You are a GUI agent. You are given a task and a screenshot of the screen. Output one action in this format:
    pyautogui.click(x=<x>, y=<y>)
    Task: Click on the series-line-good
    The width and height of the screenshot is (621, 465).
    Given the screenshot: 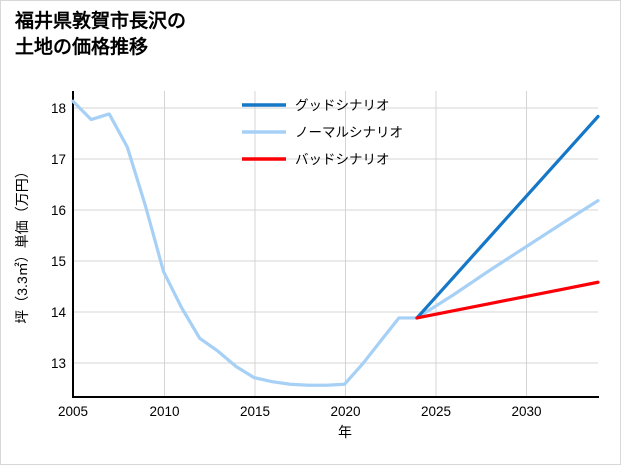 What is the action you would take?
    pyautogui.click(x=507, y=217)
    